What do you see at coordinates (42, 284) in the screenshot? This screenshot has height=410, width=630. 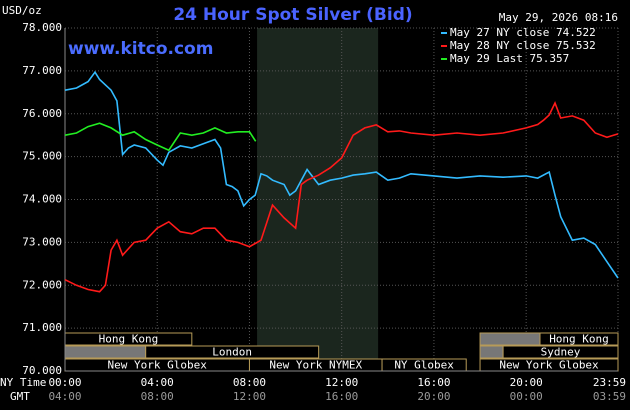 I see `y-tick-label: 72.000` at bounding box center [42, 284].